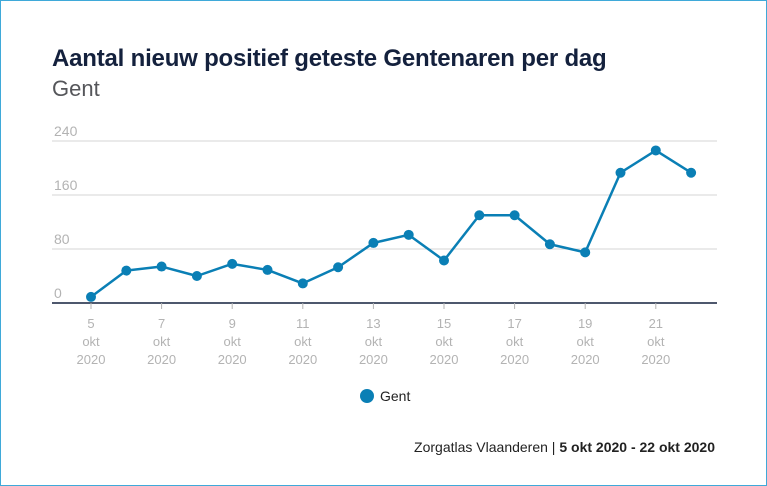 The image size is (767, 486). I want to click on x-tick-label: 11 okt 2020, so click(302, 341).